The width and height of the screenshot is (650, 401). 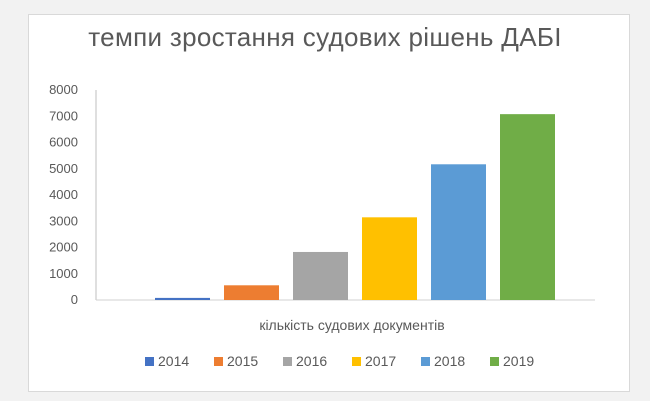 I want to click on legend-label-2014: 2014, so click(x=173, y=361).